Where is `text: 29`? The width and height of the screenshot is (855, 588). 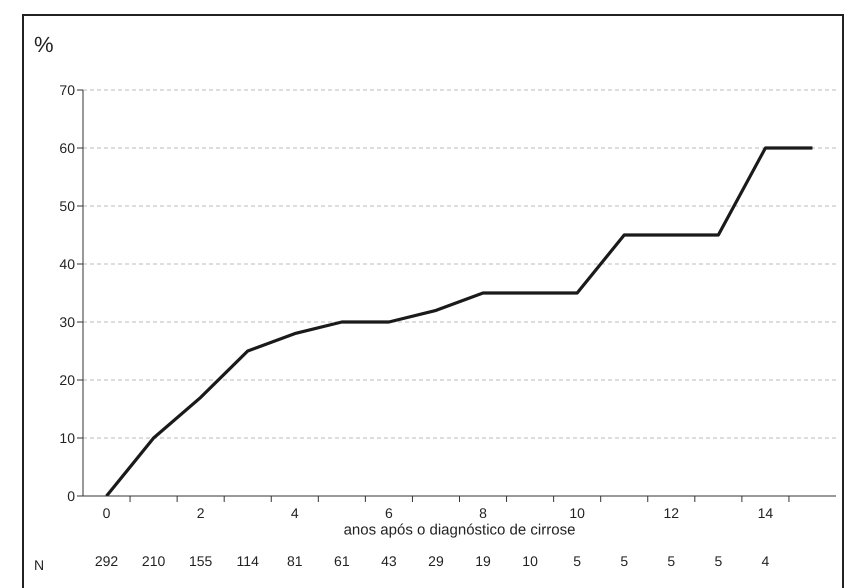 text: 29 is located at coordinates (436, 561).